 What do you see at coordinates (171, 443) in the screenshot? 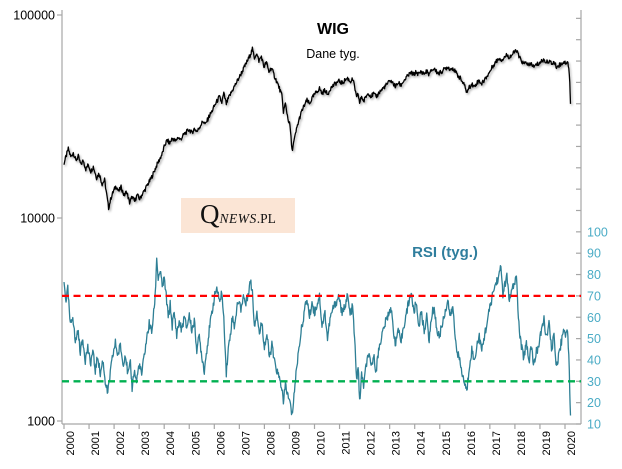
I see `svg-text: 2004` at bounding box center [171, 443].